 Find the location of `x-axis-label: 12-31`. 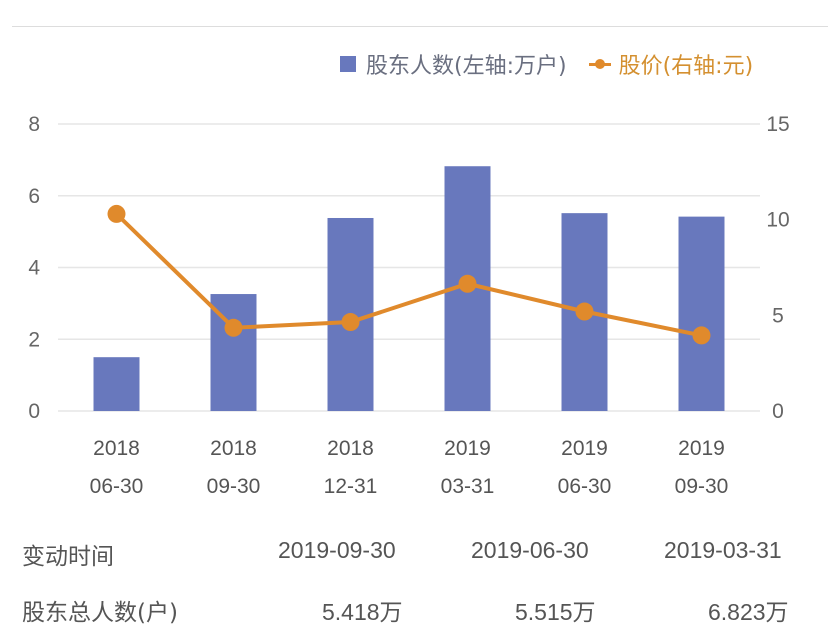

x-axis-label: 12-31 is located at coordinates (351, 486).